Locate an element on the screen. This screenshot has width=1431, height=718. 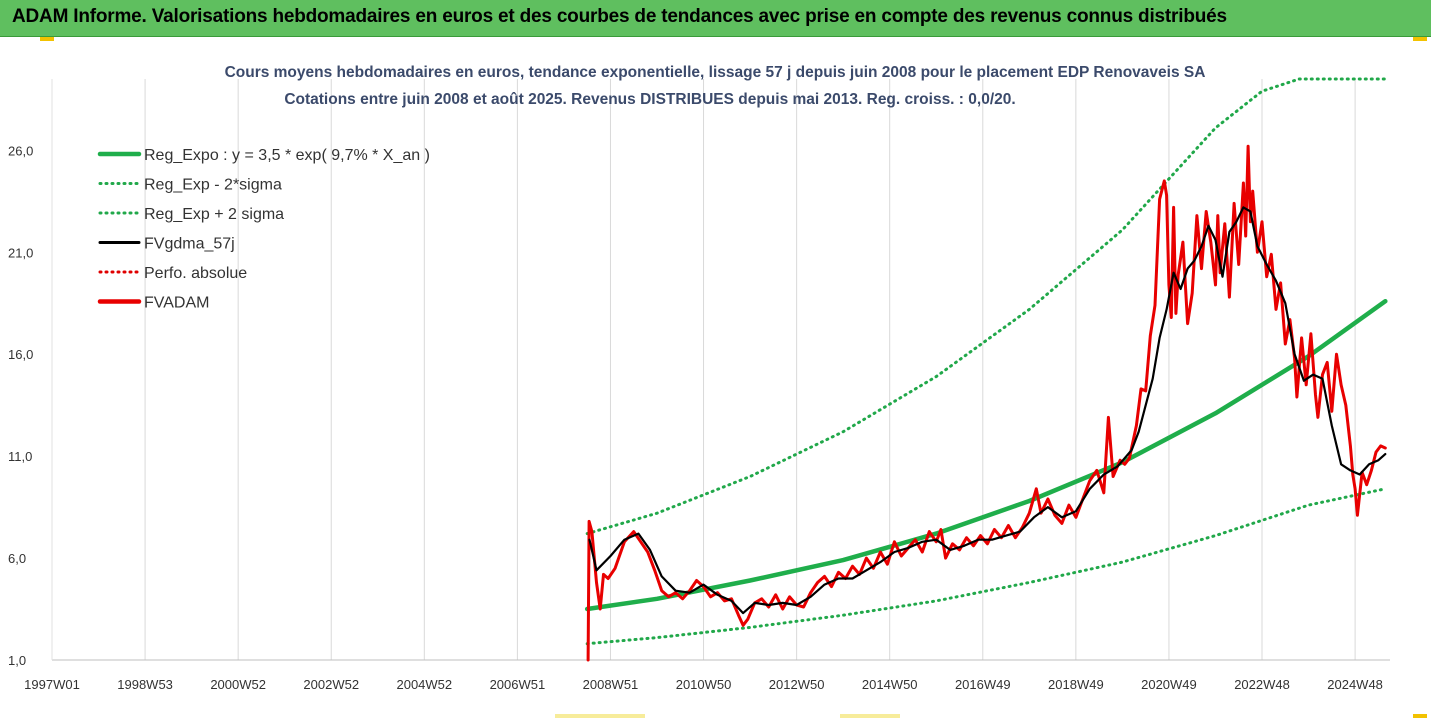
x-tick-label: 1998W53 is located at coordinates (145, 684).